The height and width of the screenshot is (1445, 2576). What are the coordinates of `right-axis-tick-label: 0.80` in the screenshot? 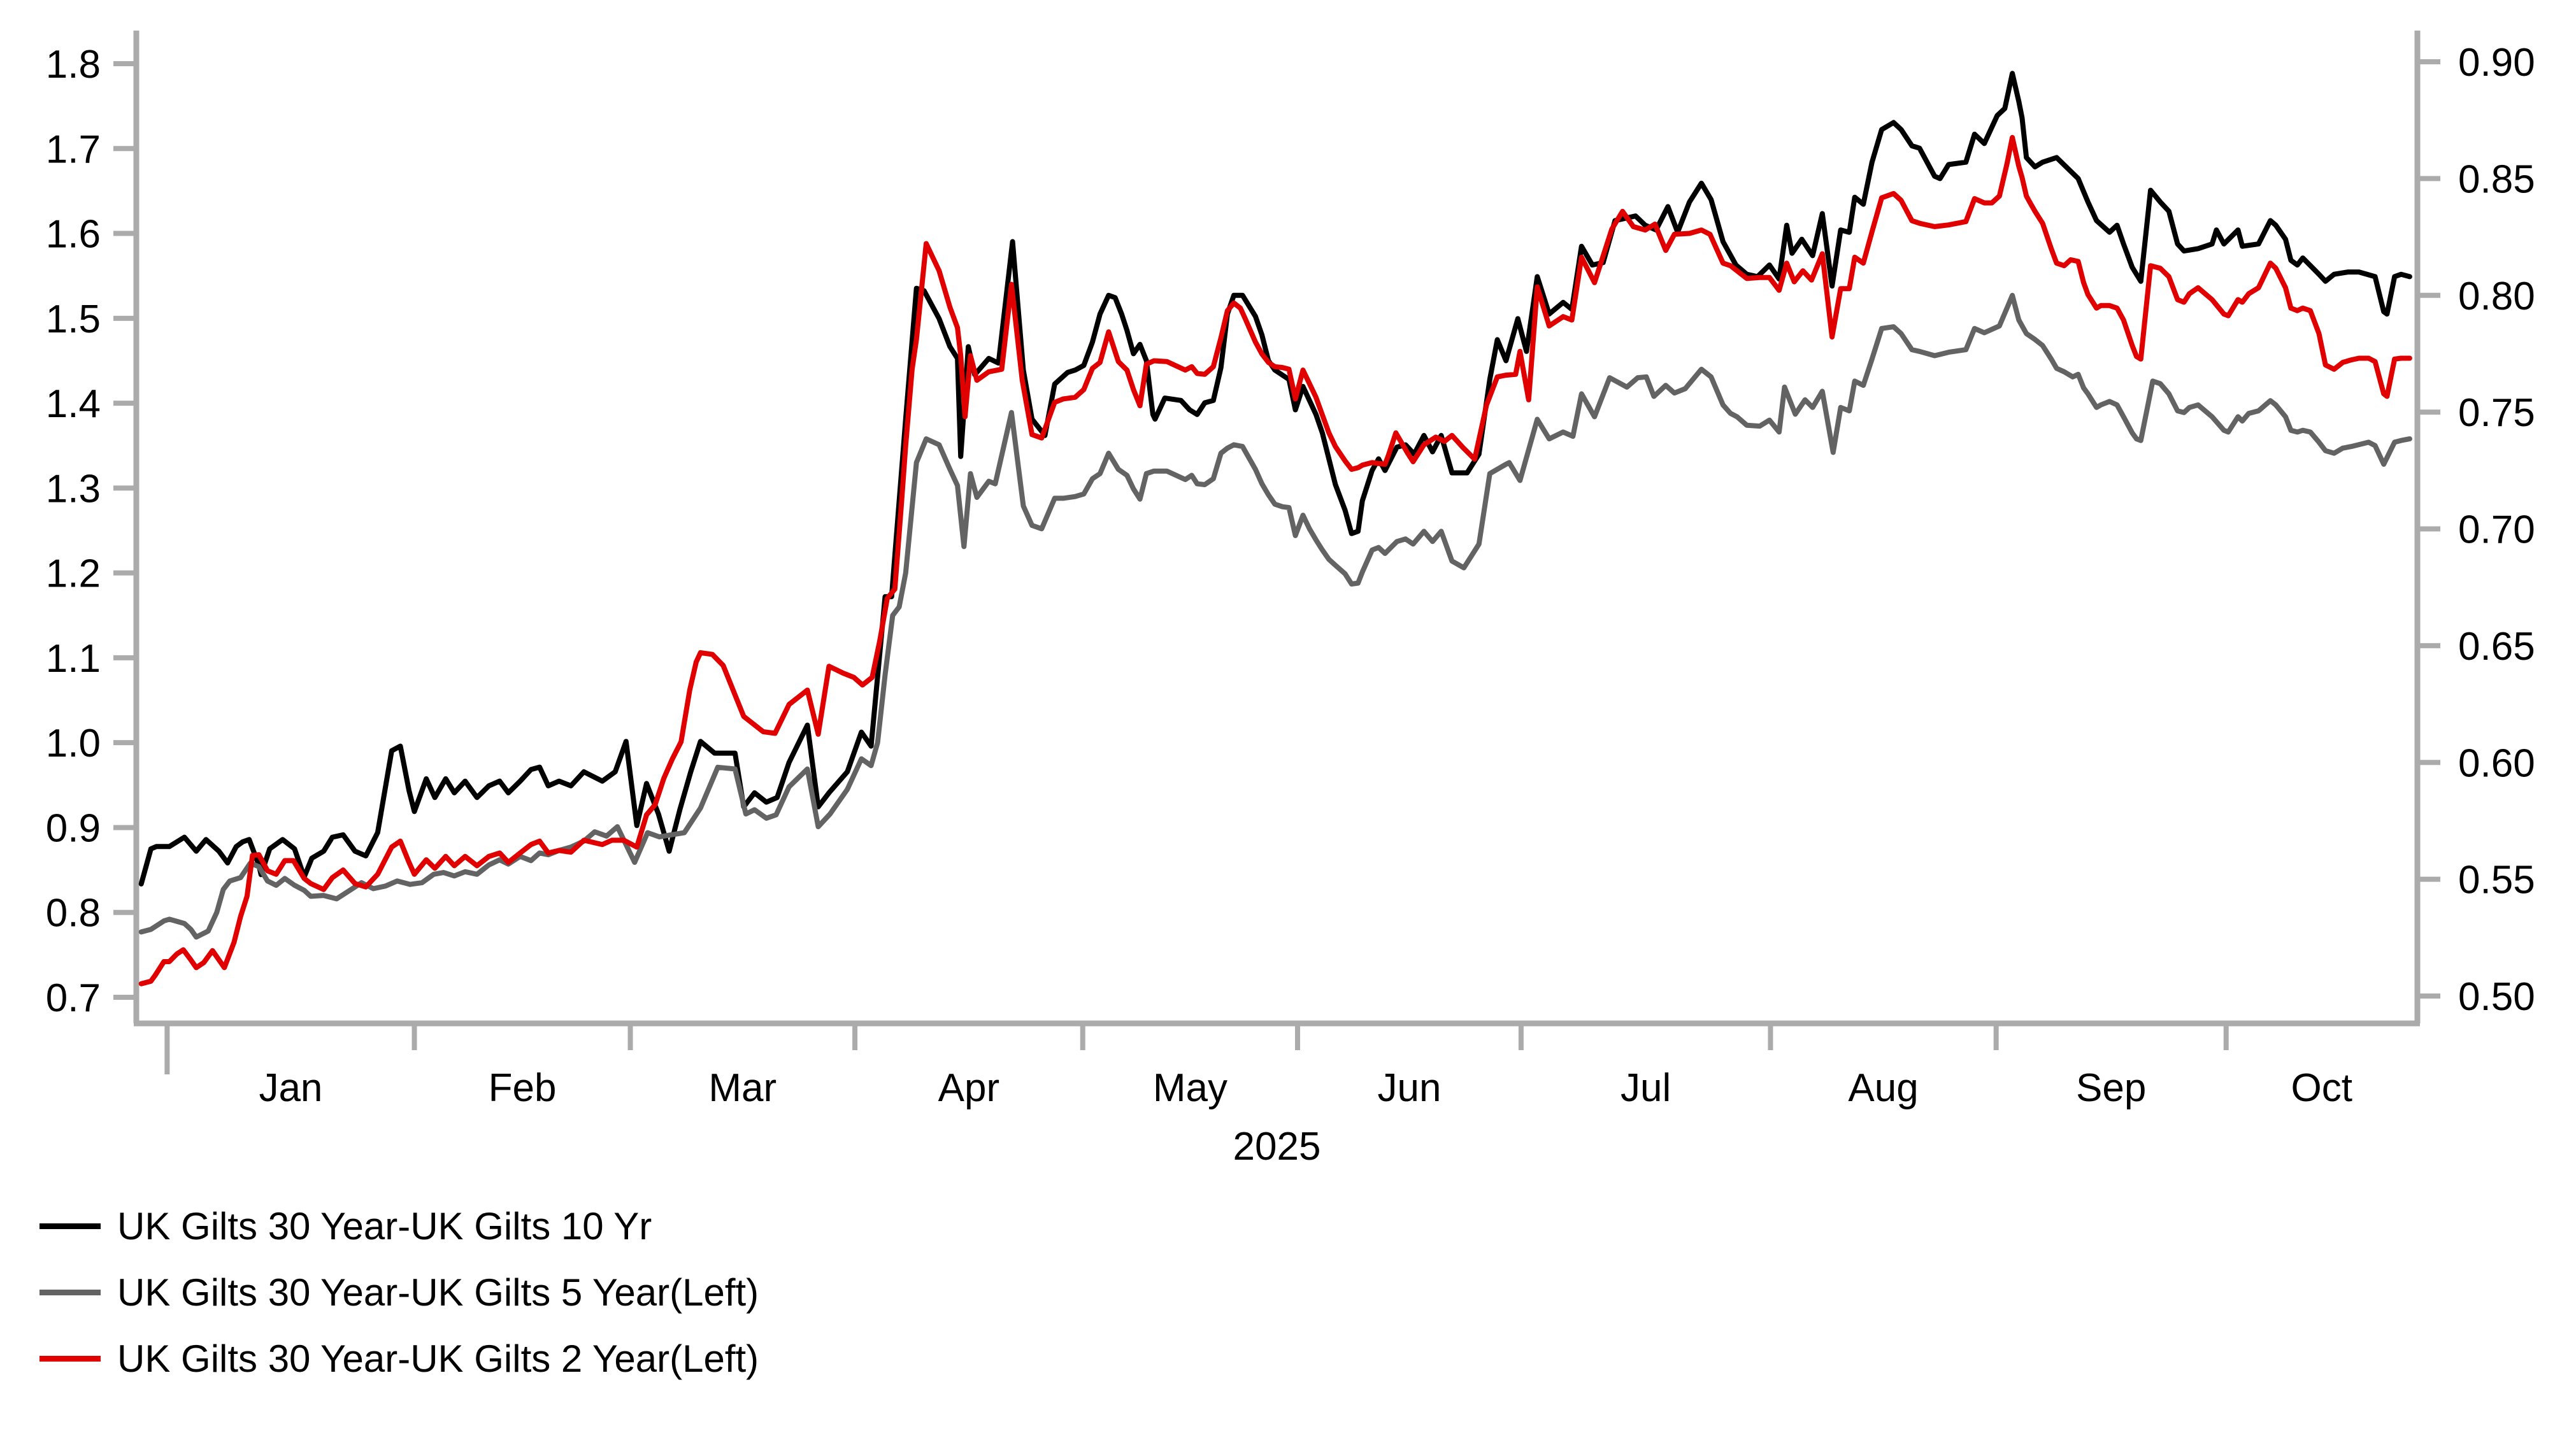 It's located at (2496, 296).